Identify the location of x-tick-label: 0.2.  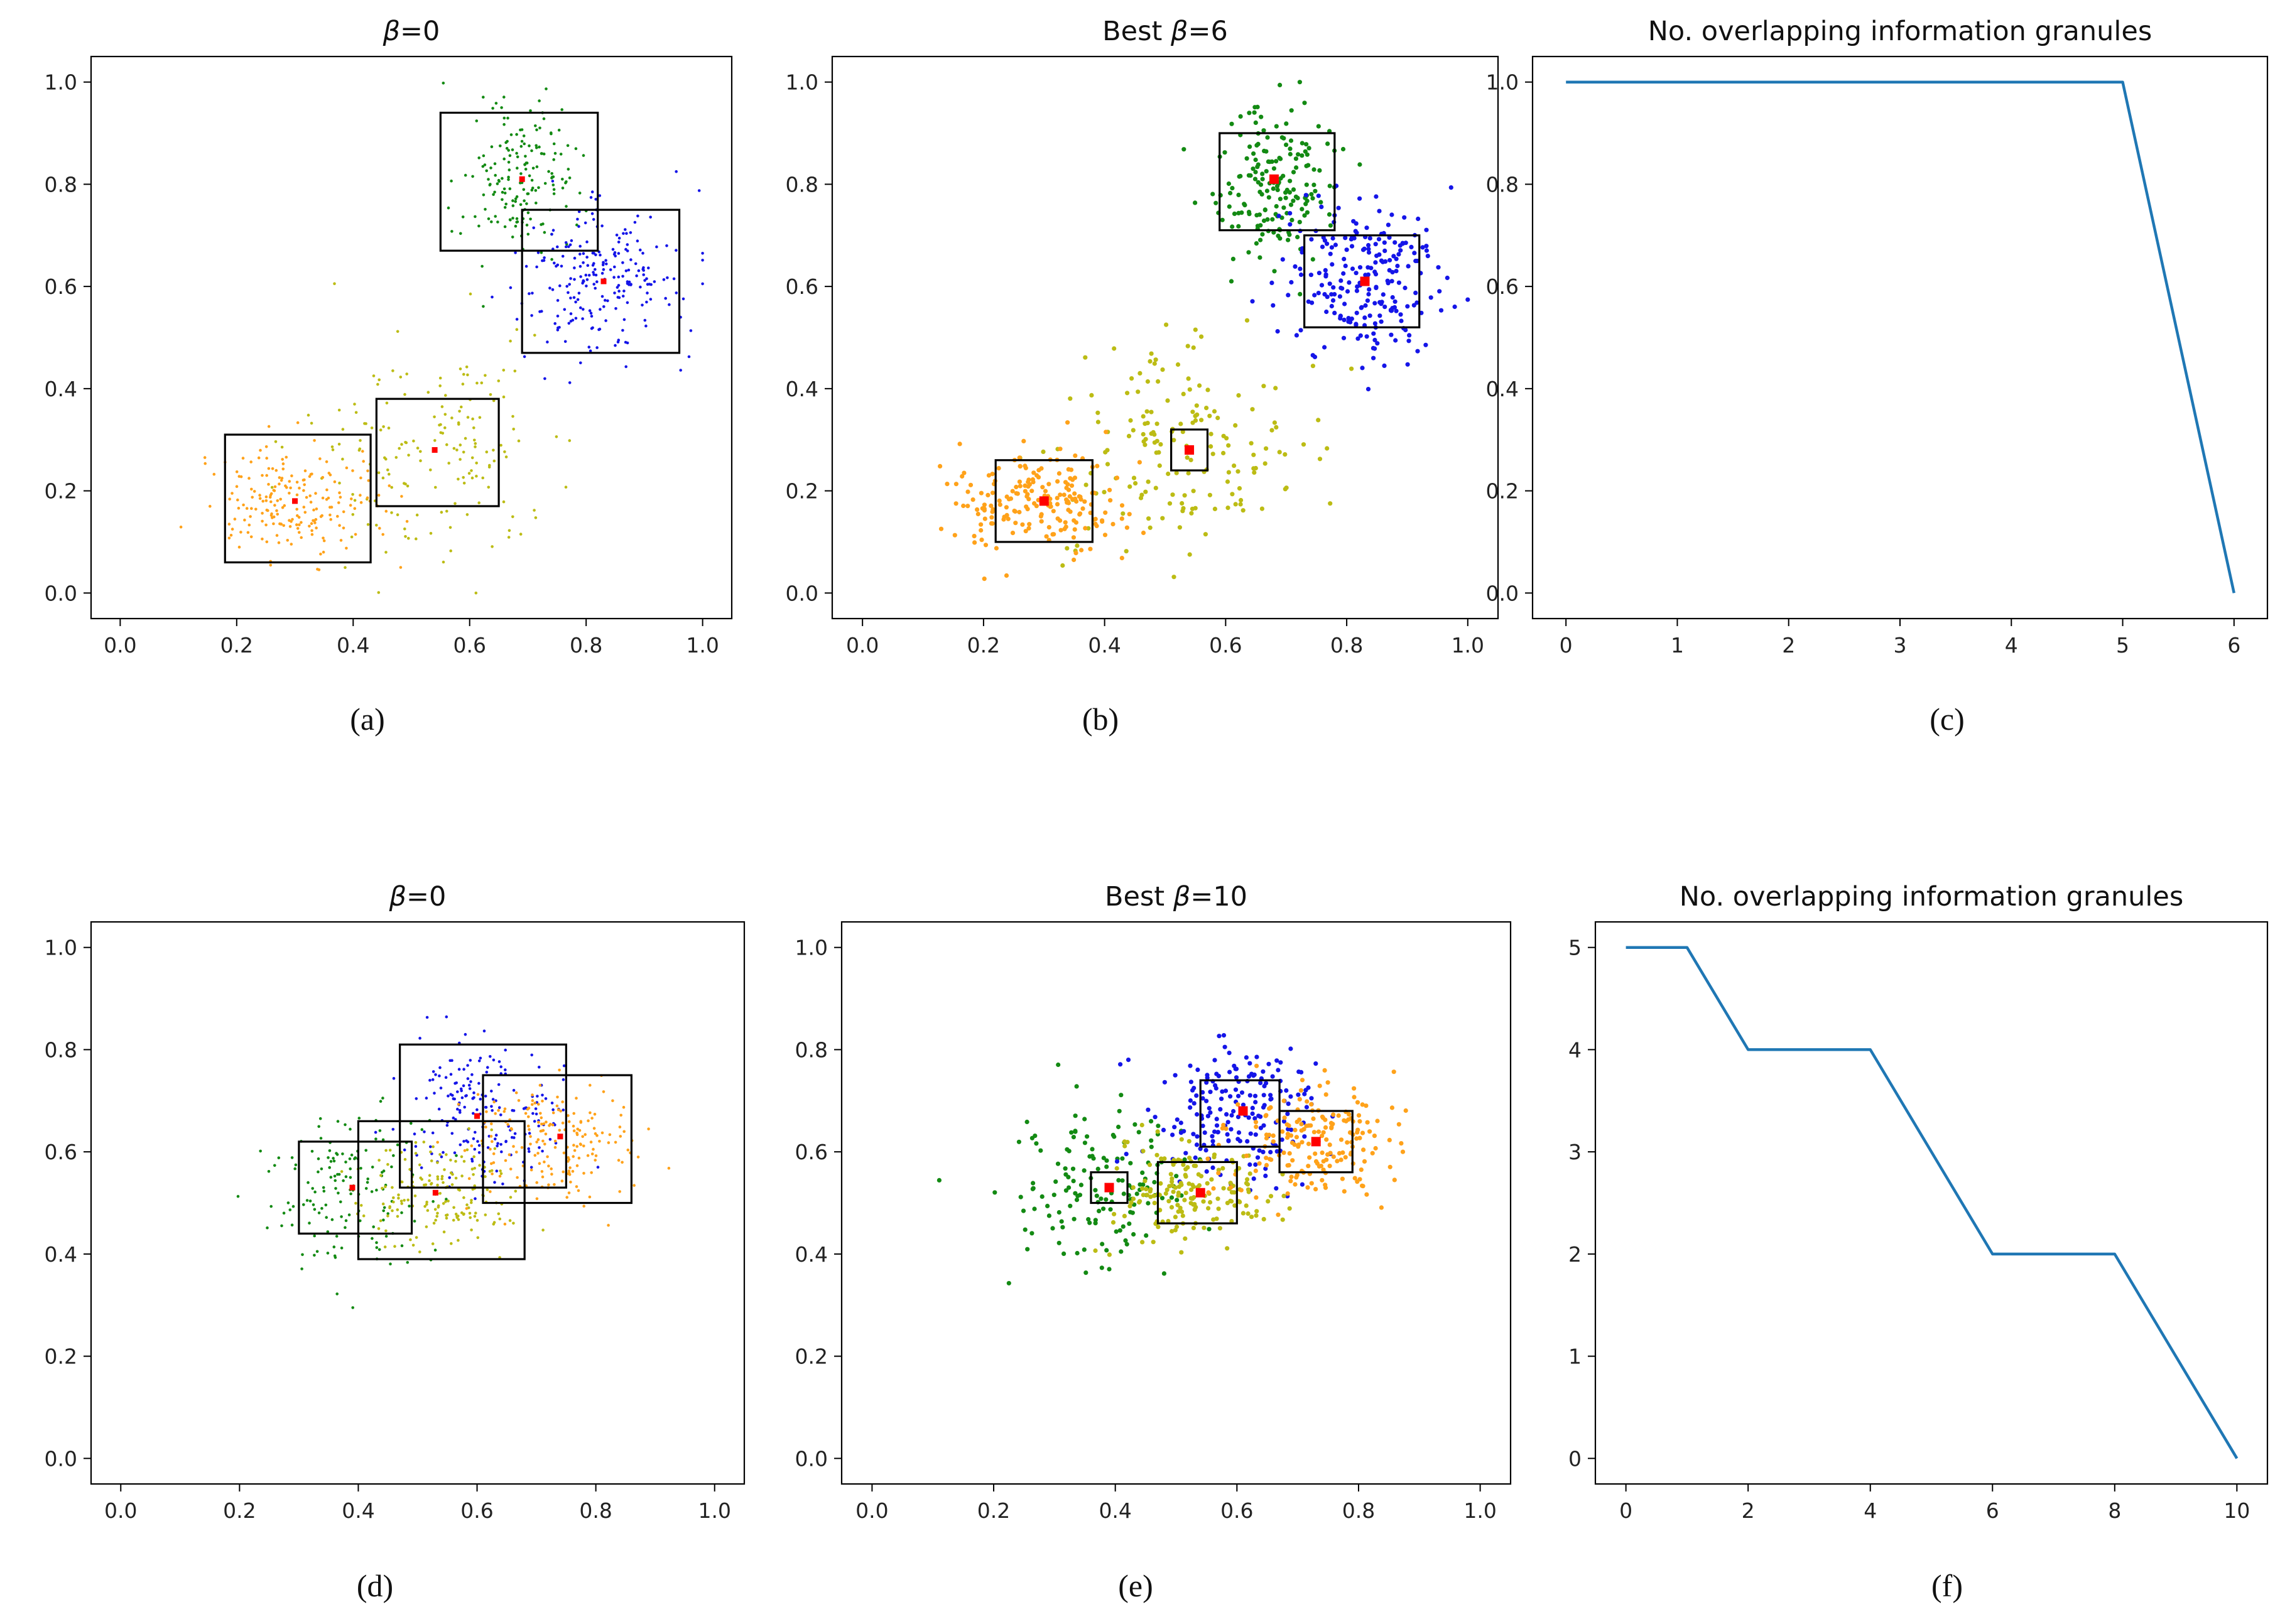
(983, 645).